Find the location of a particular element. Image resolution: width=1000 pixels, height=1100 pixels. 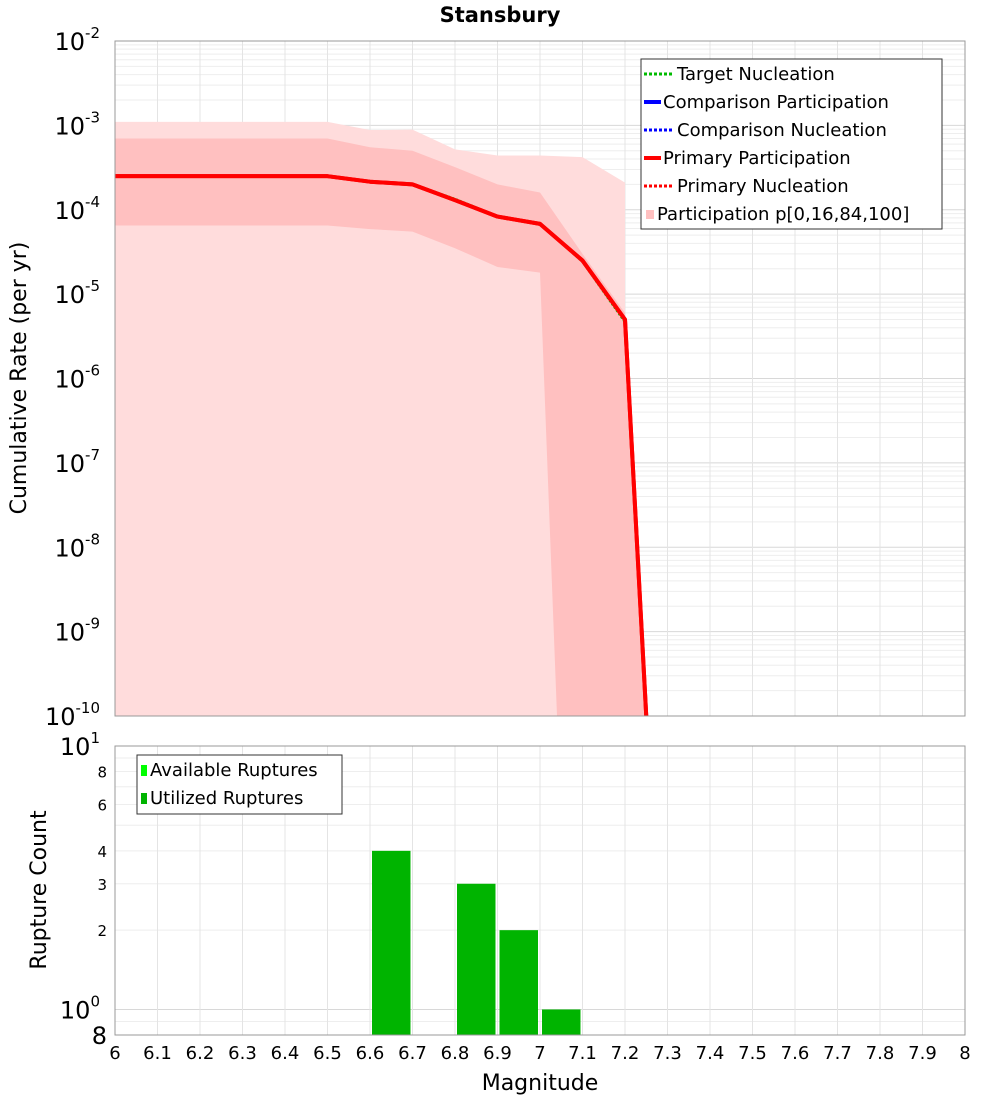

y-tick-label: 10⁻⁵ is located at coordinates (77, 293).